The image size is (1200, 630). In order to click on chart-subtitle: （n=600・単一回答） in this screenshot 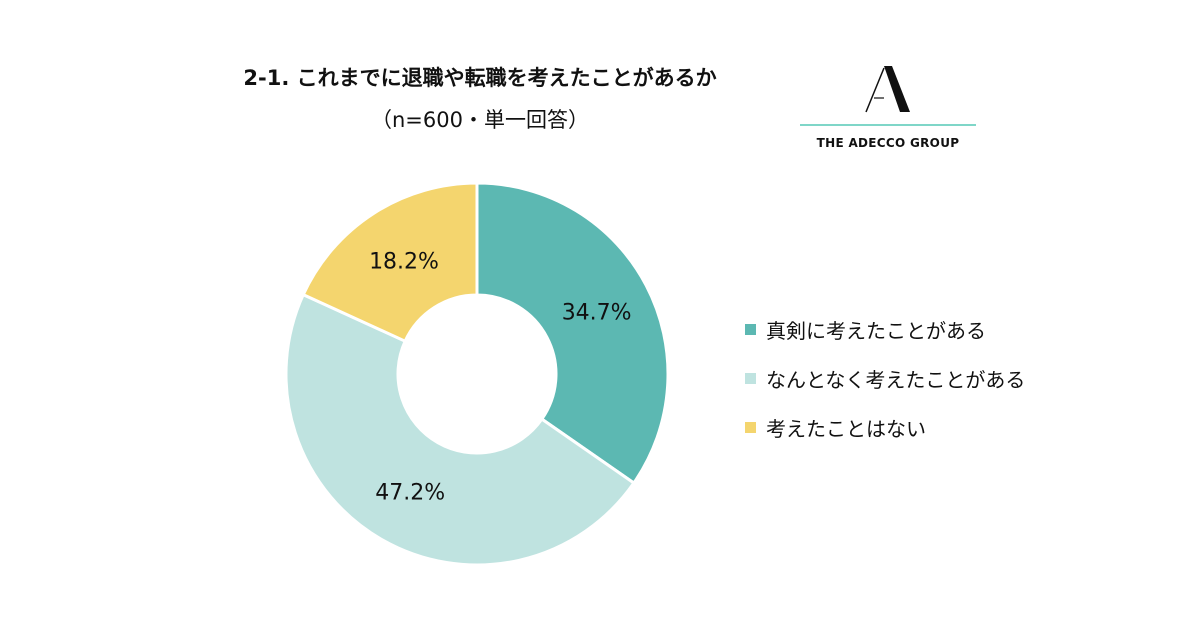, I will do `click(480, 120)`.